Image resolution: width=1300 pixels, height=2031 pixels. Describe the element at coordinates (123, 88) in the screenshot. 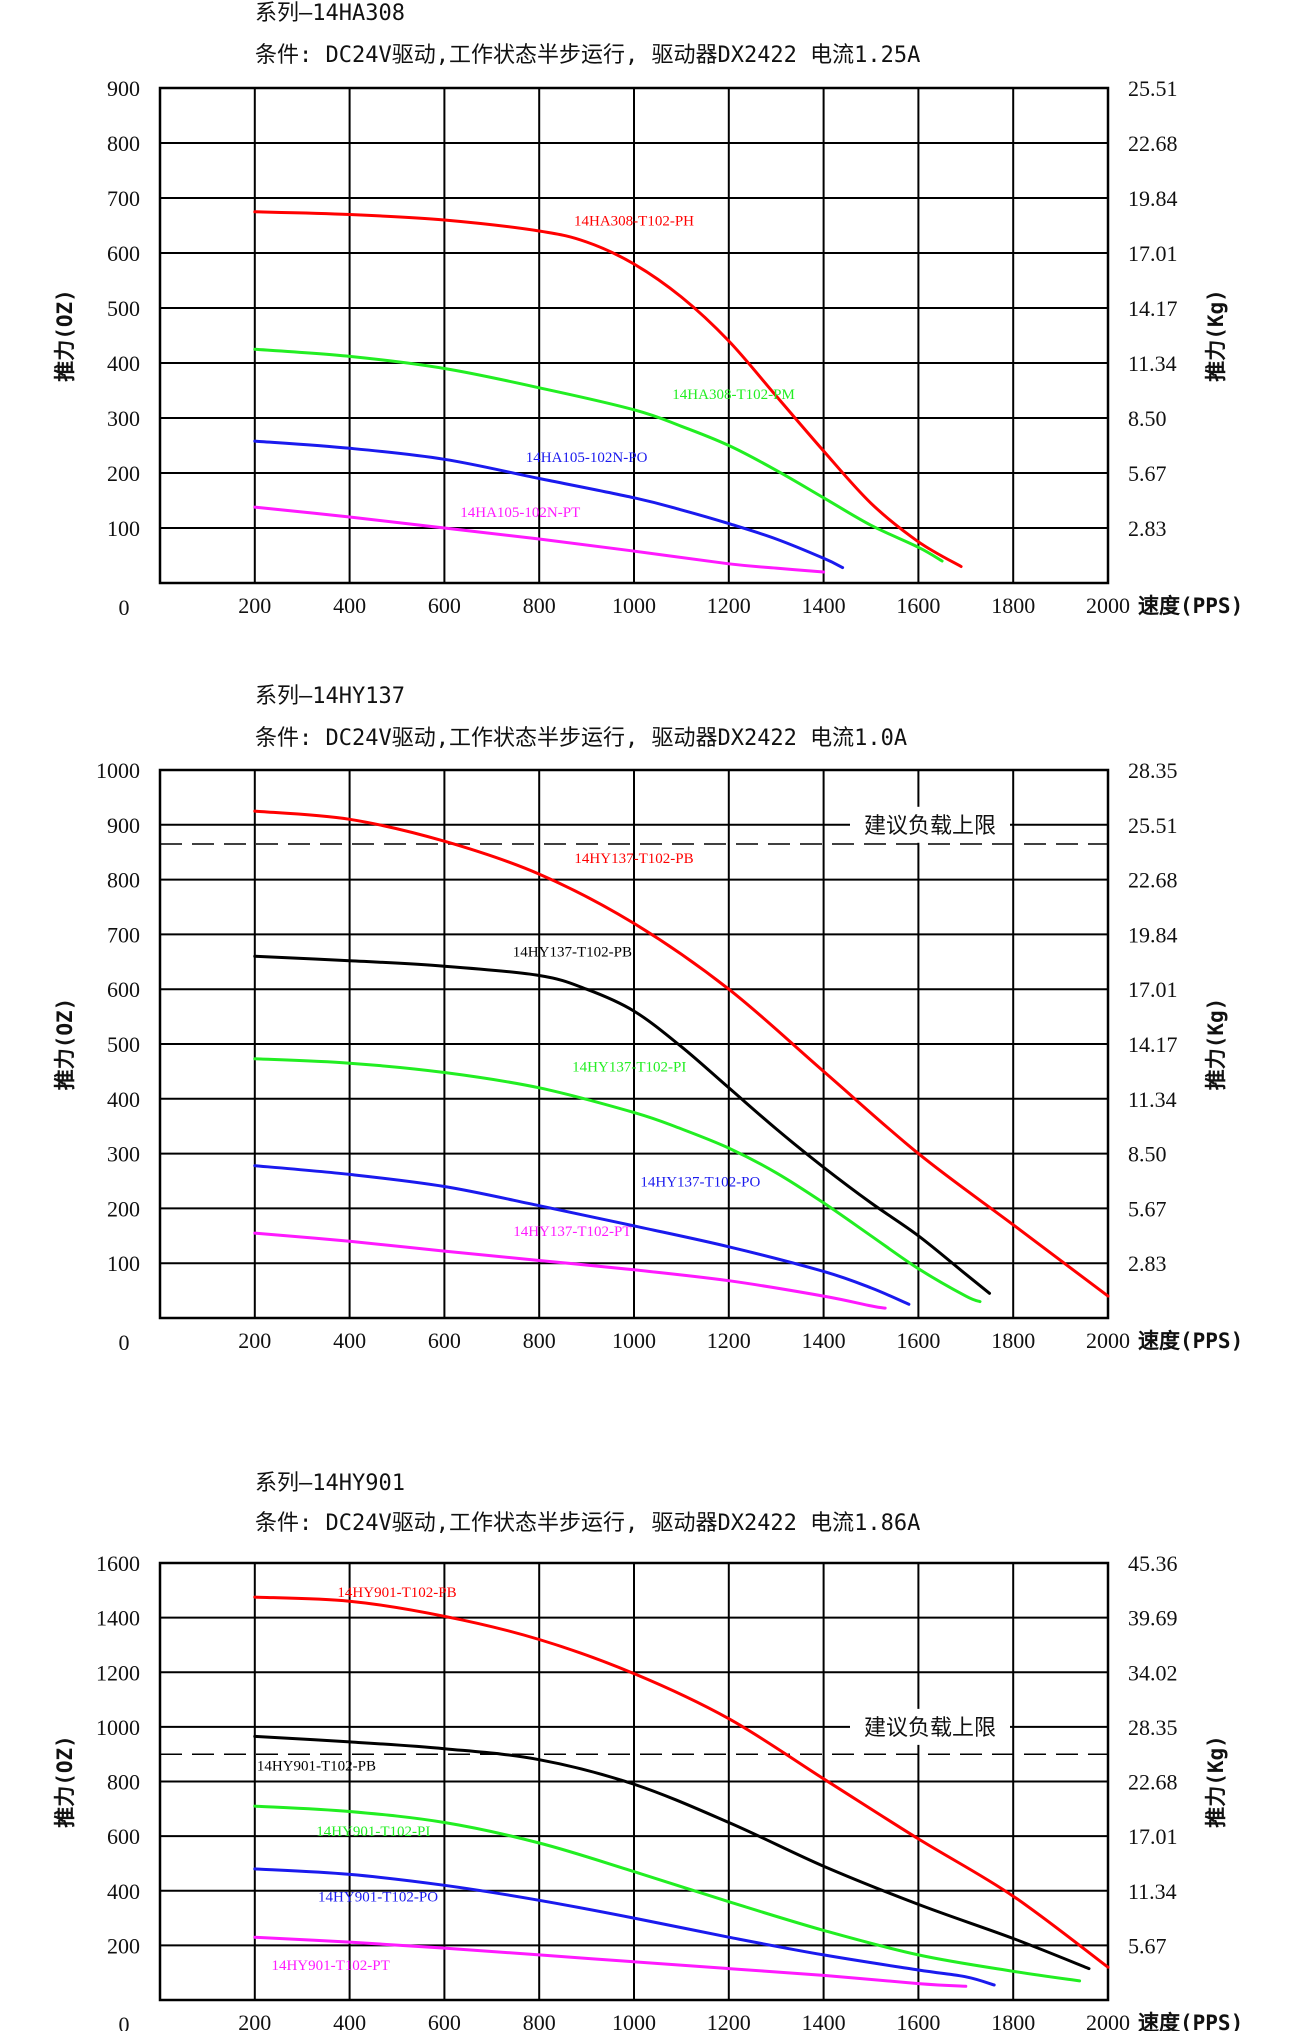

I see `y-tick-label: 900` at that location.